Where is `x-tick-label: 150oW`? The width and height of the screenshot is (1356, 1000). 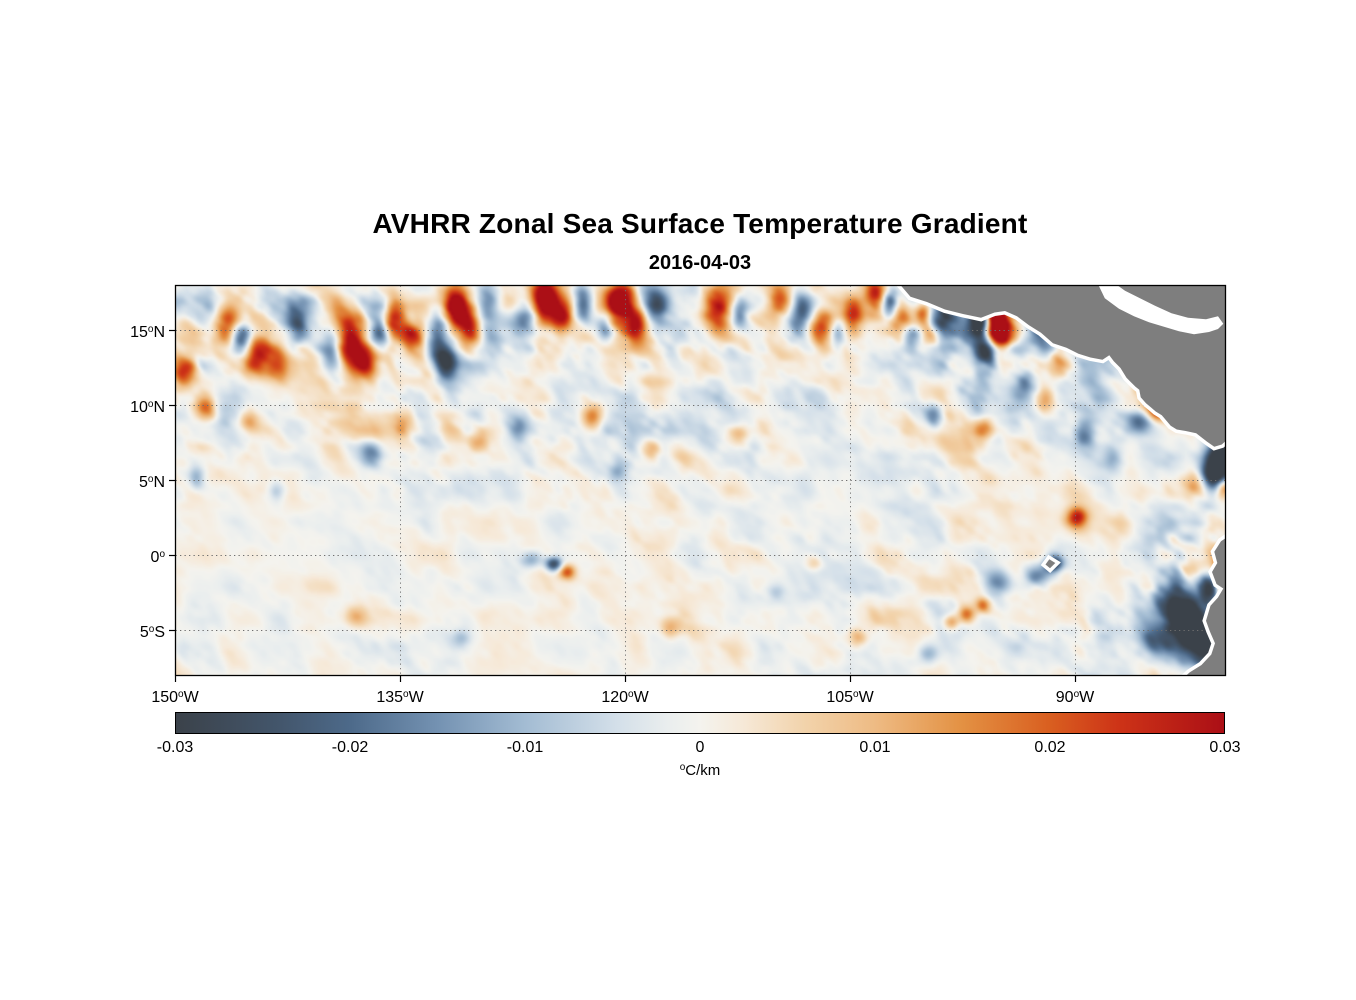
x-tick-label: 150oW is located at coordinates (175, 697).